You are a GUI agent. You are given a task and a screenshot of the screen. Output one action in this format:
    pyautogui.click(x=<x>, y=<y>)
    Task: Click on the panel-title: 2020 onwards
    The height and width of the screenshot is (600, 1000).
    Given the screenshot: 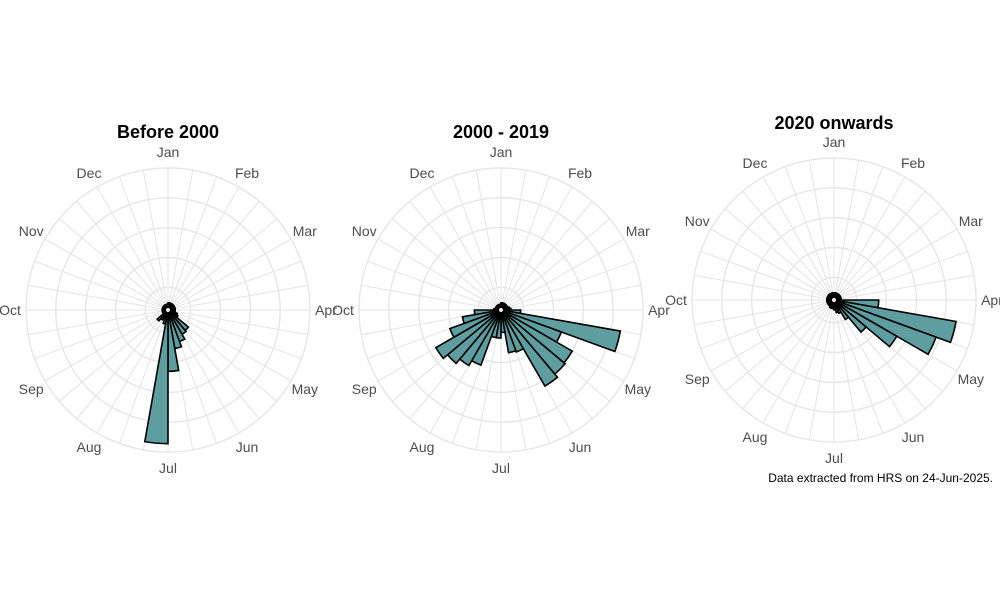 What is the action you would take?
    pyautogui.click(x=833, y=123)
    